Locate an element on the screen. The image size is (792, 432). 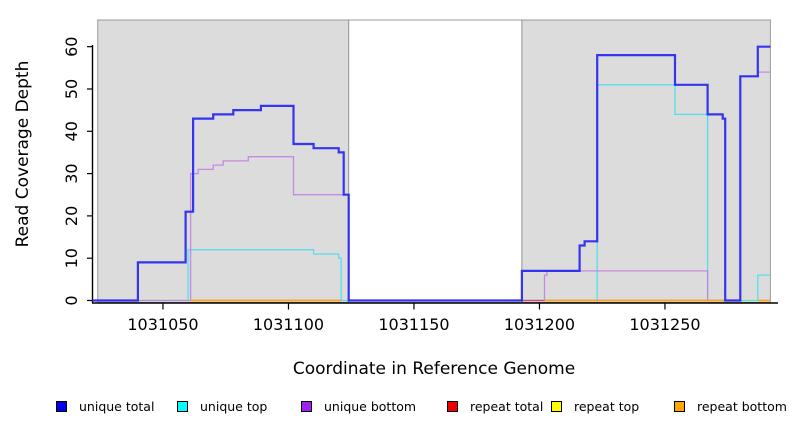
x-tick-label: 1031250 is located at coordinates (664, 324).